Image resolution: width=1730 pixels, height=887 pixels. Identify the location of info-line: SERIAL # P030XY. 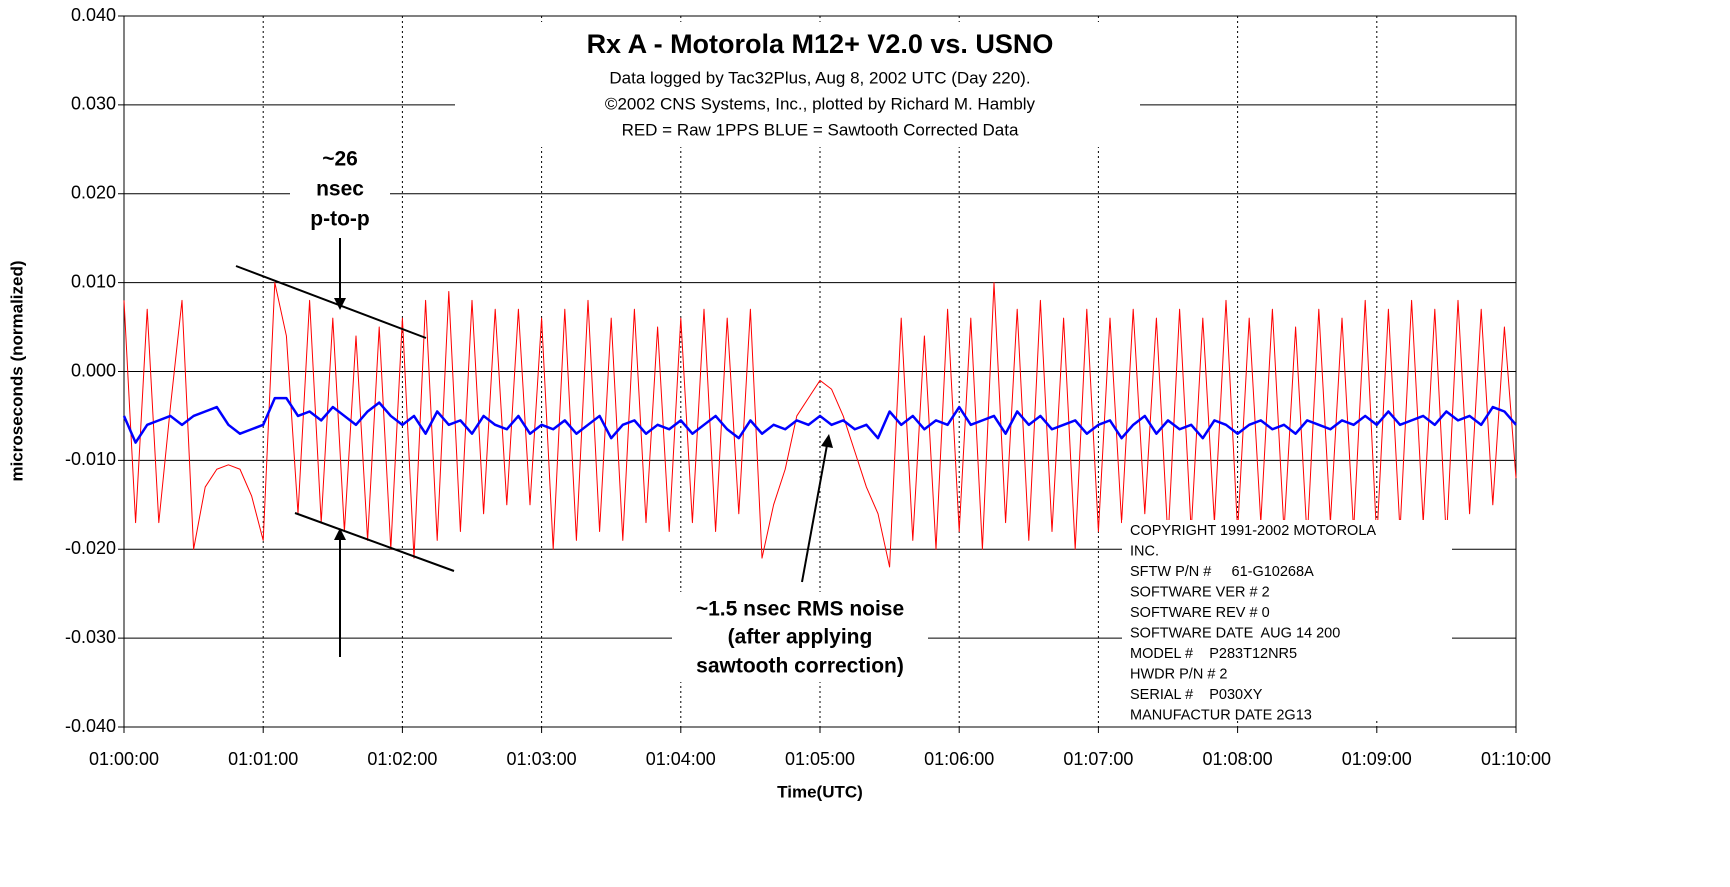
(1196, 695).